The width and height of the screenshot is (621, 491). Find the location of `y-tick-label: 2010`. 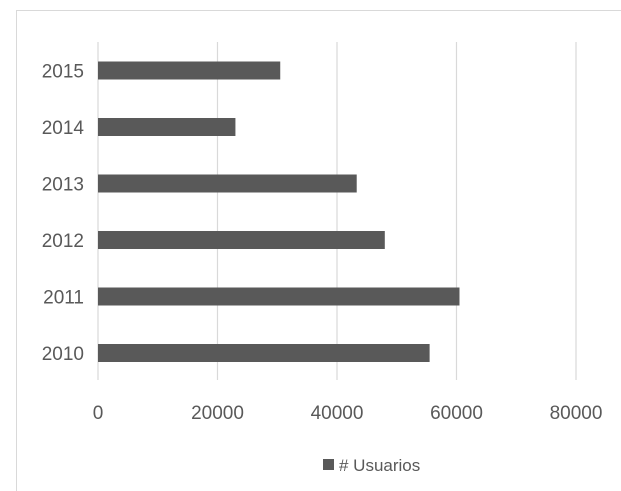

y-tick-label: 2010 is located at coordinates (63, 354).